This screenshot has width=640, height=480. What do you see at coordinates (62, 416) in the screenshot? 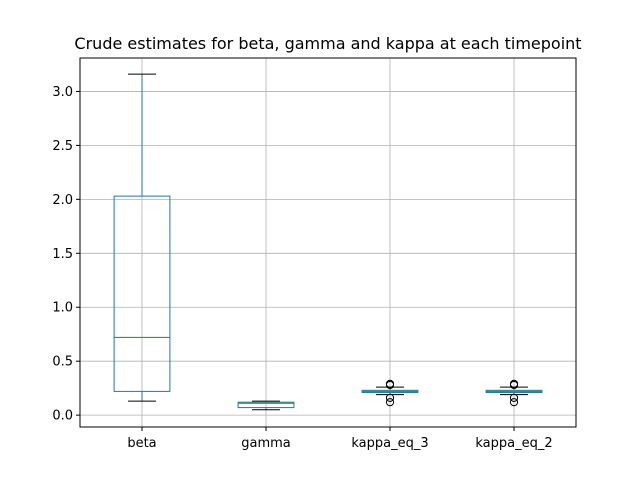
I see `y-tick-label: 0.0` at bounding box center [62, 416].